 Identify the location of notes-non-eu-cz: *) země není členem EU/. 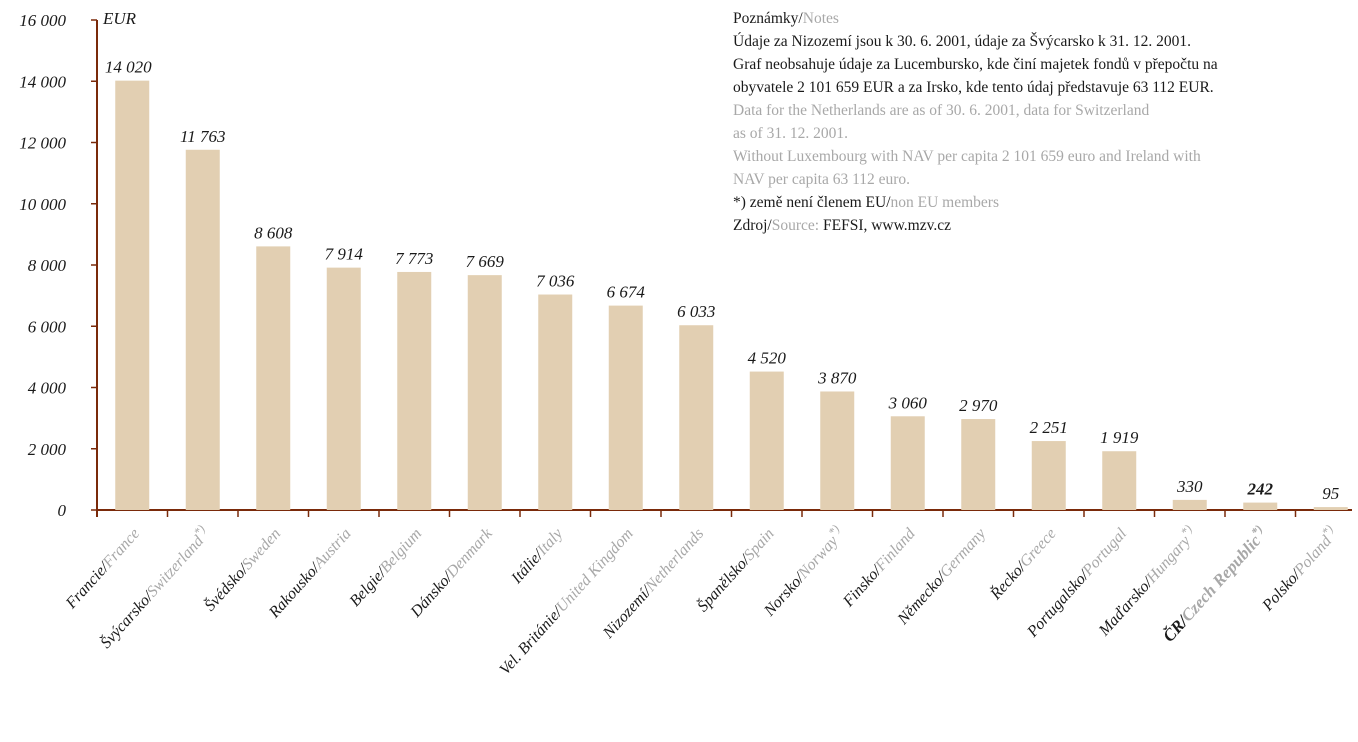
(812, 202).